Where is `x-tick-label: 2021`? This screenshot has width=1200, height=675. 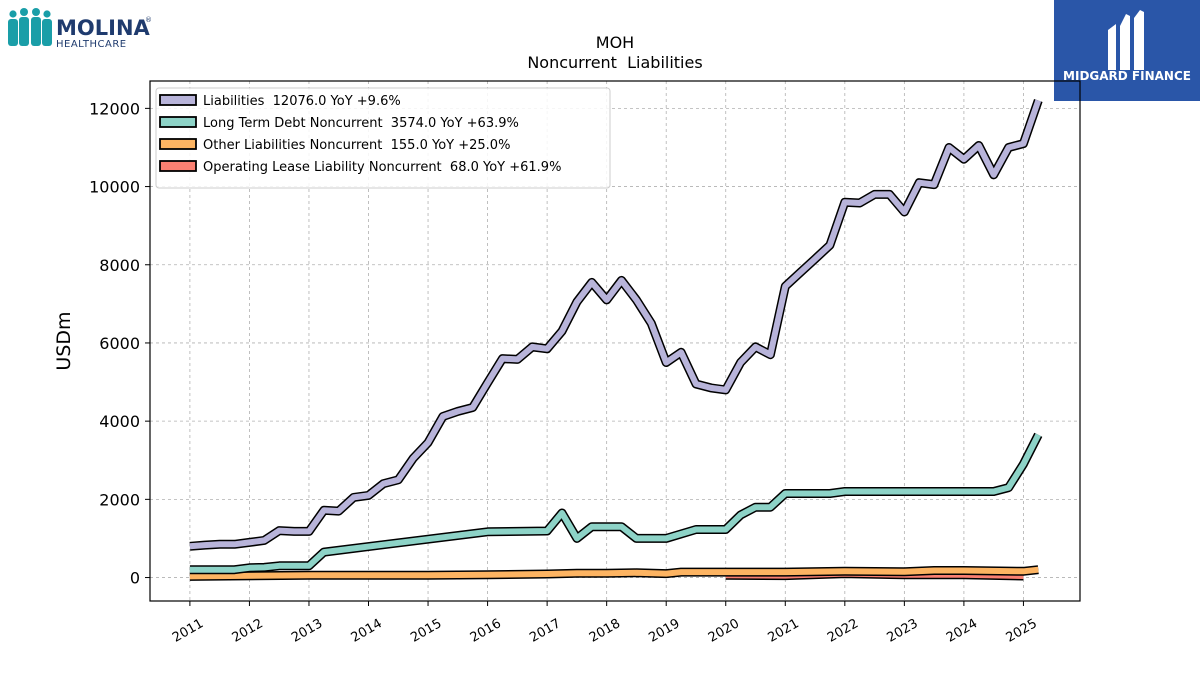 x-tick-label: 2021 is located at coordinates (783, 631).